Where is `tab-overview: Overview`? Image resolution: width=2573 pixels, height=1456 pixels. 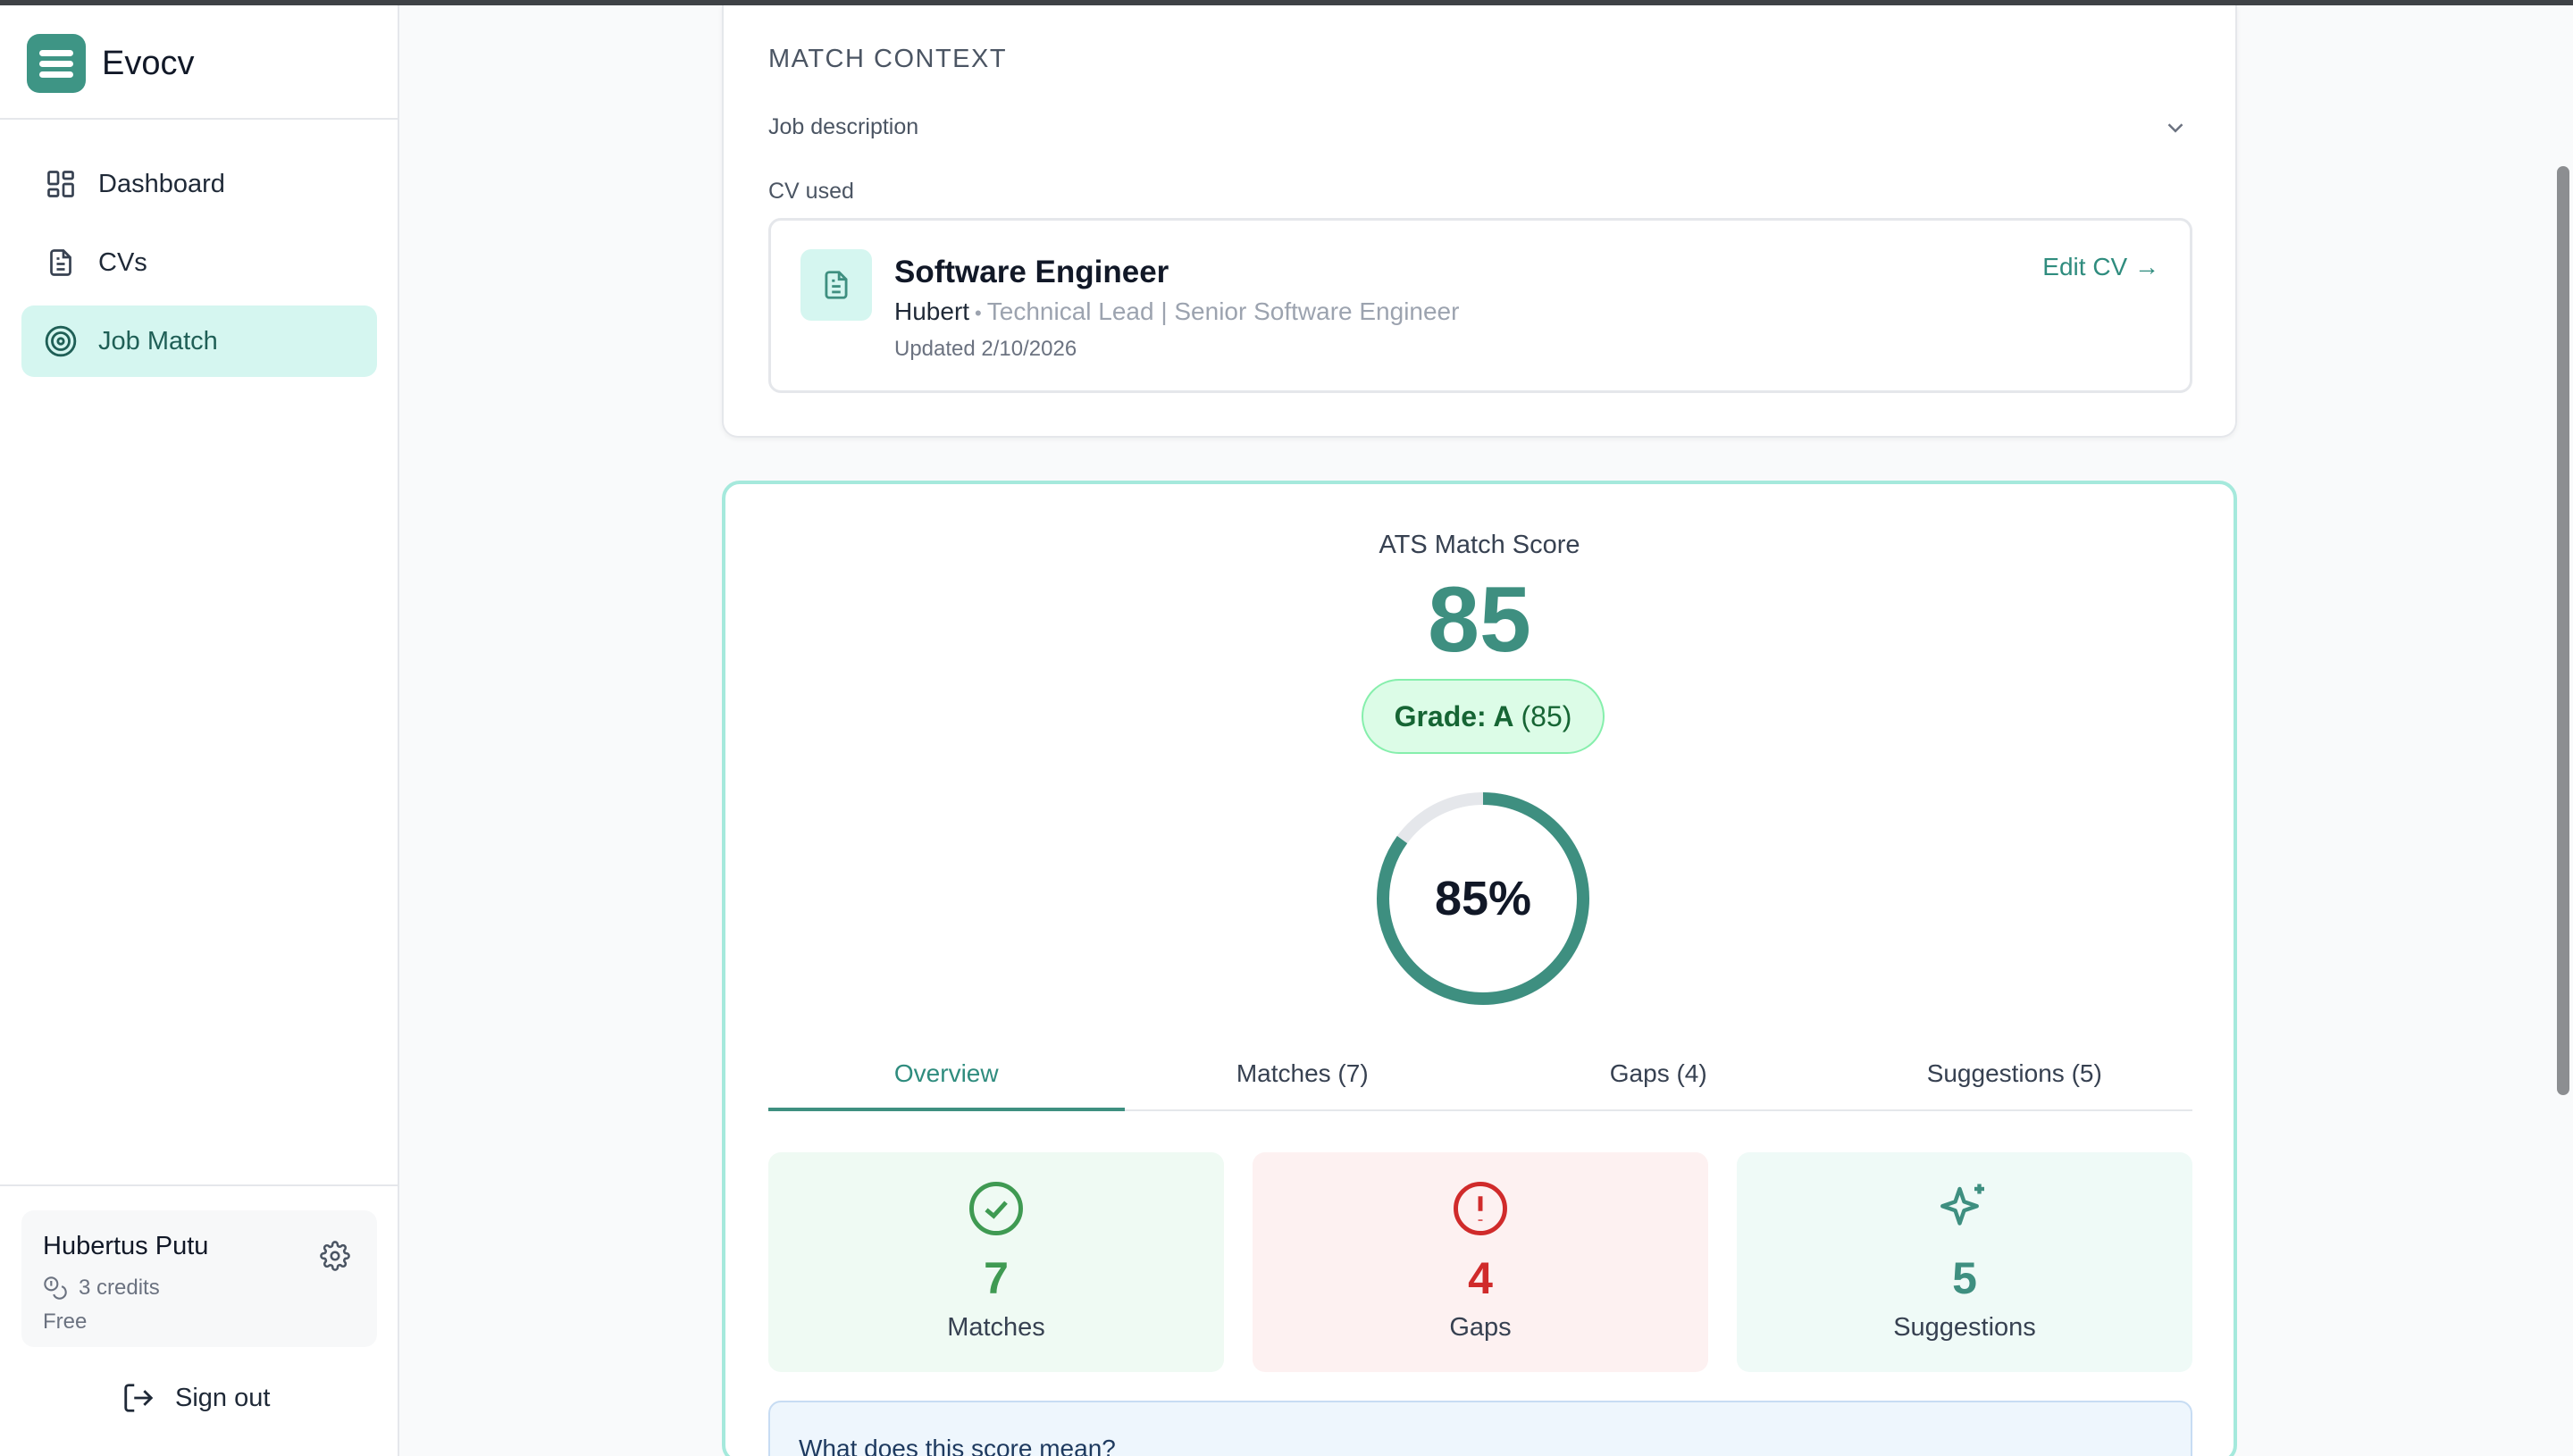 tab-overview: Overview is located at coordinates (946, 1079).